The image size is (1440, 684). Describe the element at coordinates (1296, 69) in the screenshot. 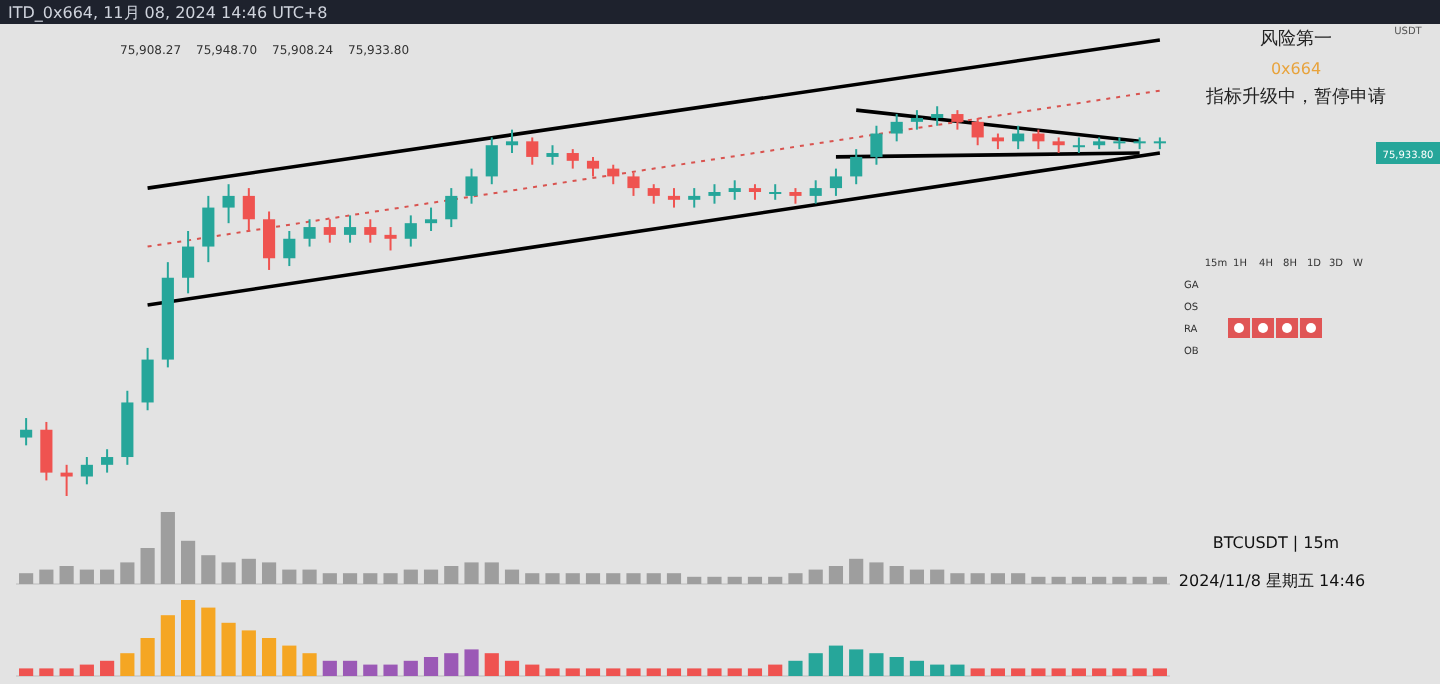

I see `annotation: 0x664` at that location.